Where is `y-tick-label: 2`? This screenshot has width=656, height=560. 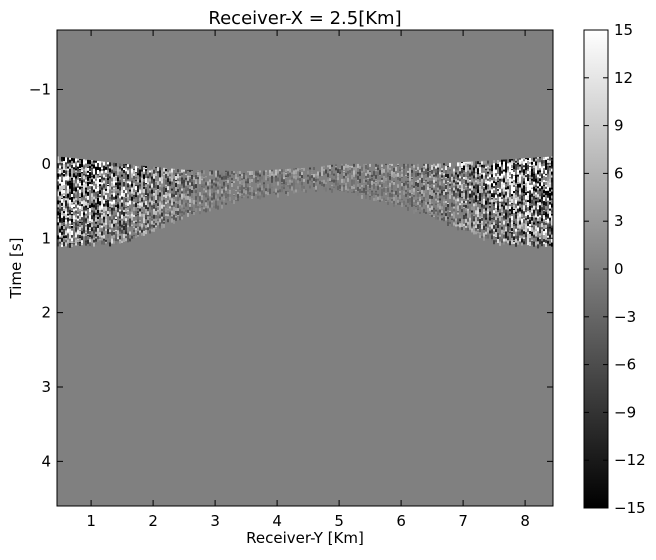
y-tick-label: 2 is located at coordinates (46, 313).